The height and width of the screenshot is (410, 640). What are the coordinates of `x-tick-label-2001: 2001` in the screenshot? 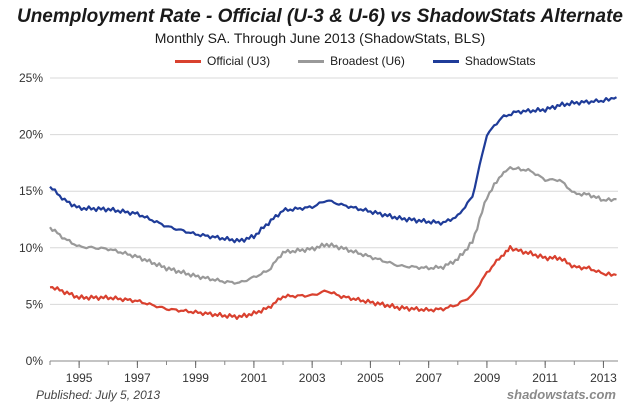 It's located at (254, 378).